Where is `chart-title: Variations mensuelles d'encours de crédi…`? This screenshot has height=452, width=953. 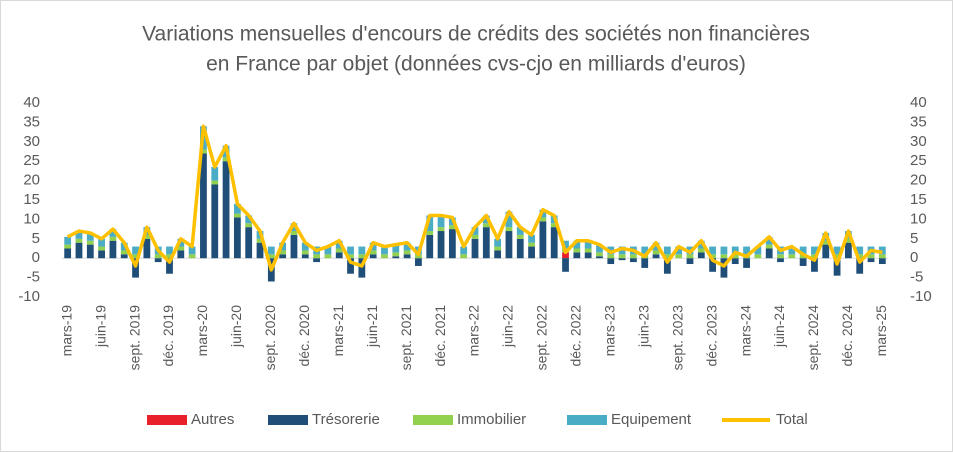
chart-title: Variations mensuelles d'encours de crédi… is located at coordinates (476, 34).